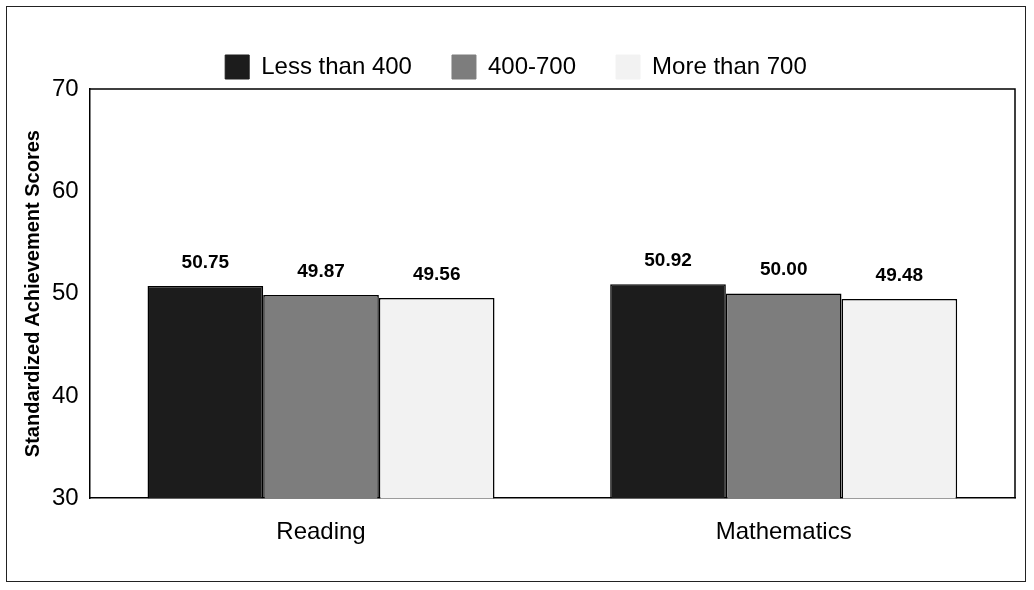 This screenshot has height=590, width=1034. I want to click on y-tick-label: 30, so click(65, 496).